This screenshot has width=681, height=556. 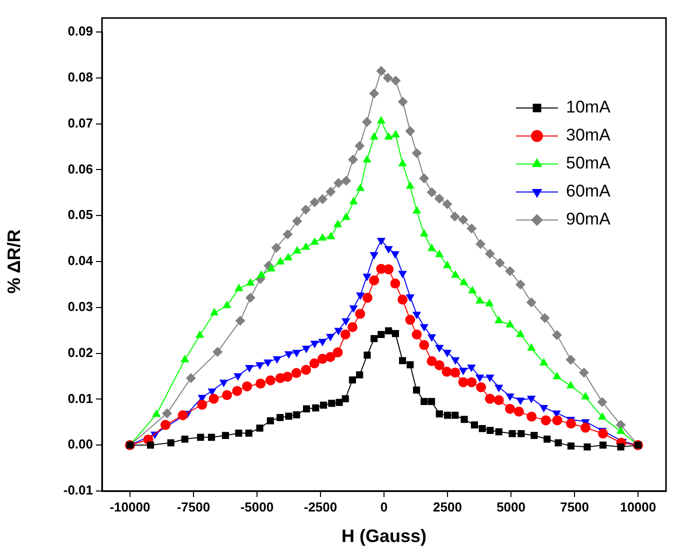 What do you see at coordinates (574, 506) in the screenshot?
I see `x-tick-label: 7500` at bounding box center [574, 506].